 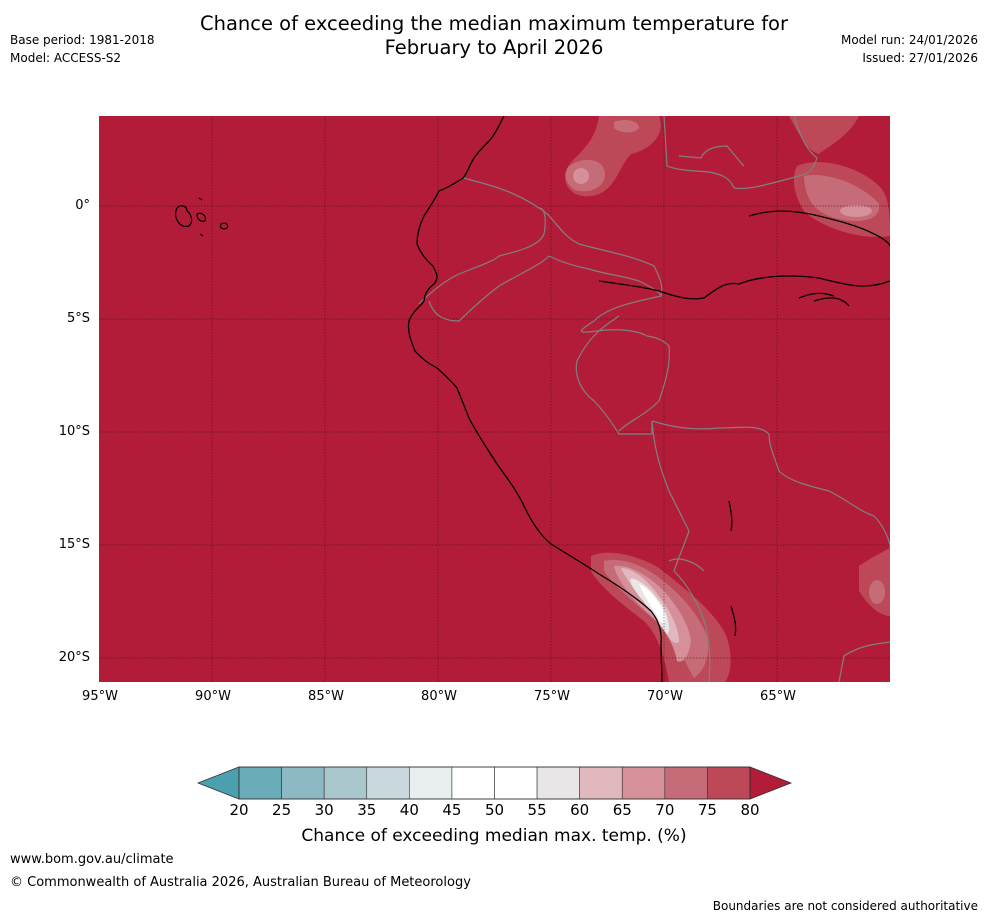 What do you see at coordinates (324, 810) in the screenshot?
I see `colorbar-tick-label: 30` at bounding box center [324, 810].